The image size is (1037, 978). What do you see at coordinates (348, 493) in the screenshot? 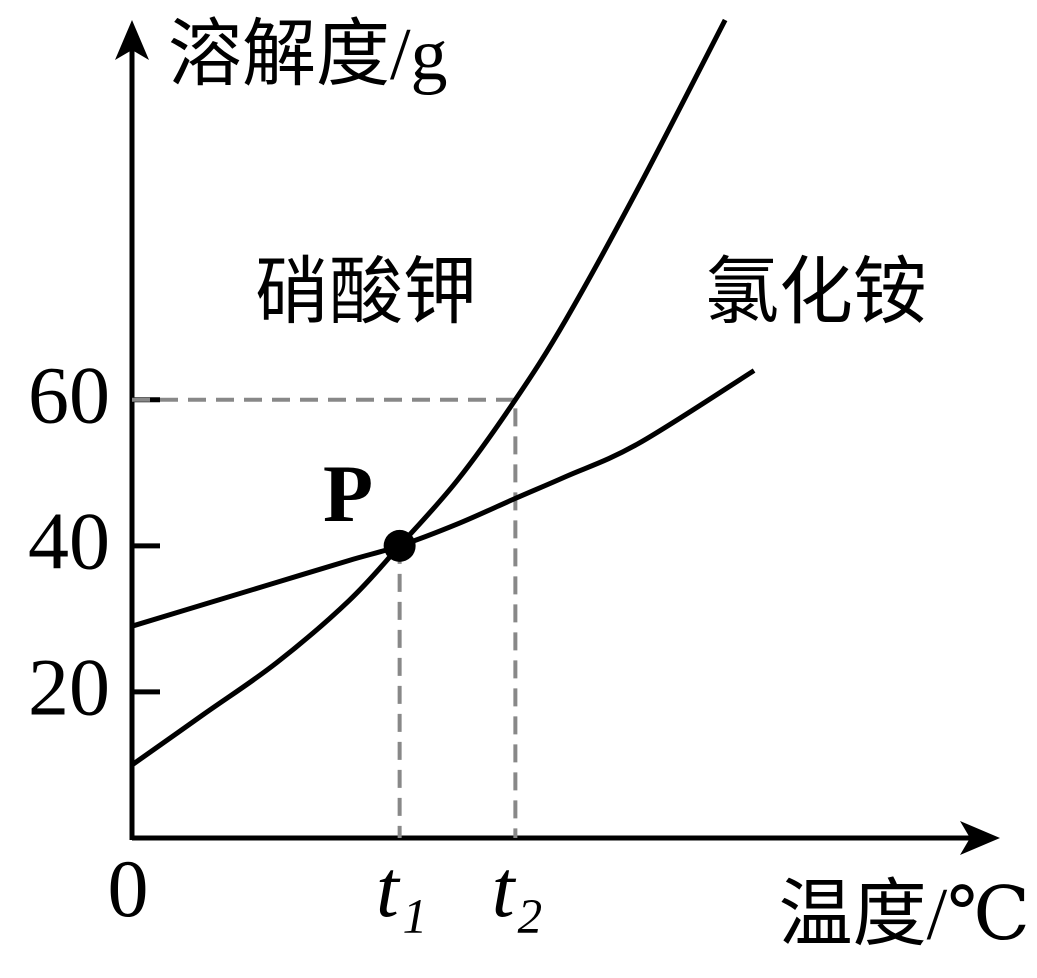
I see `annotation-label: P` at bounding box center [348, 493].